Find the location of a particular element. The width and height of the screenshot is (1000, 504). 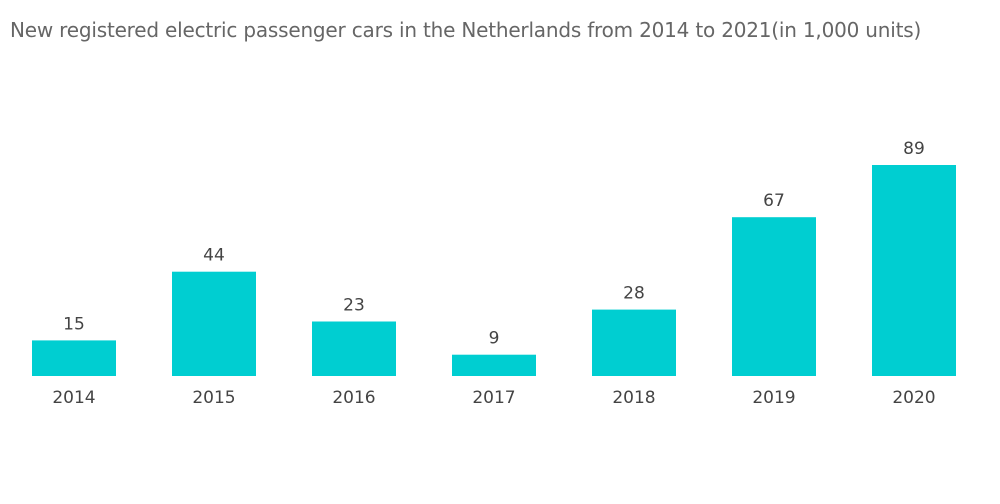

bar-2017 is located at coordinates (494, 365).